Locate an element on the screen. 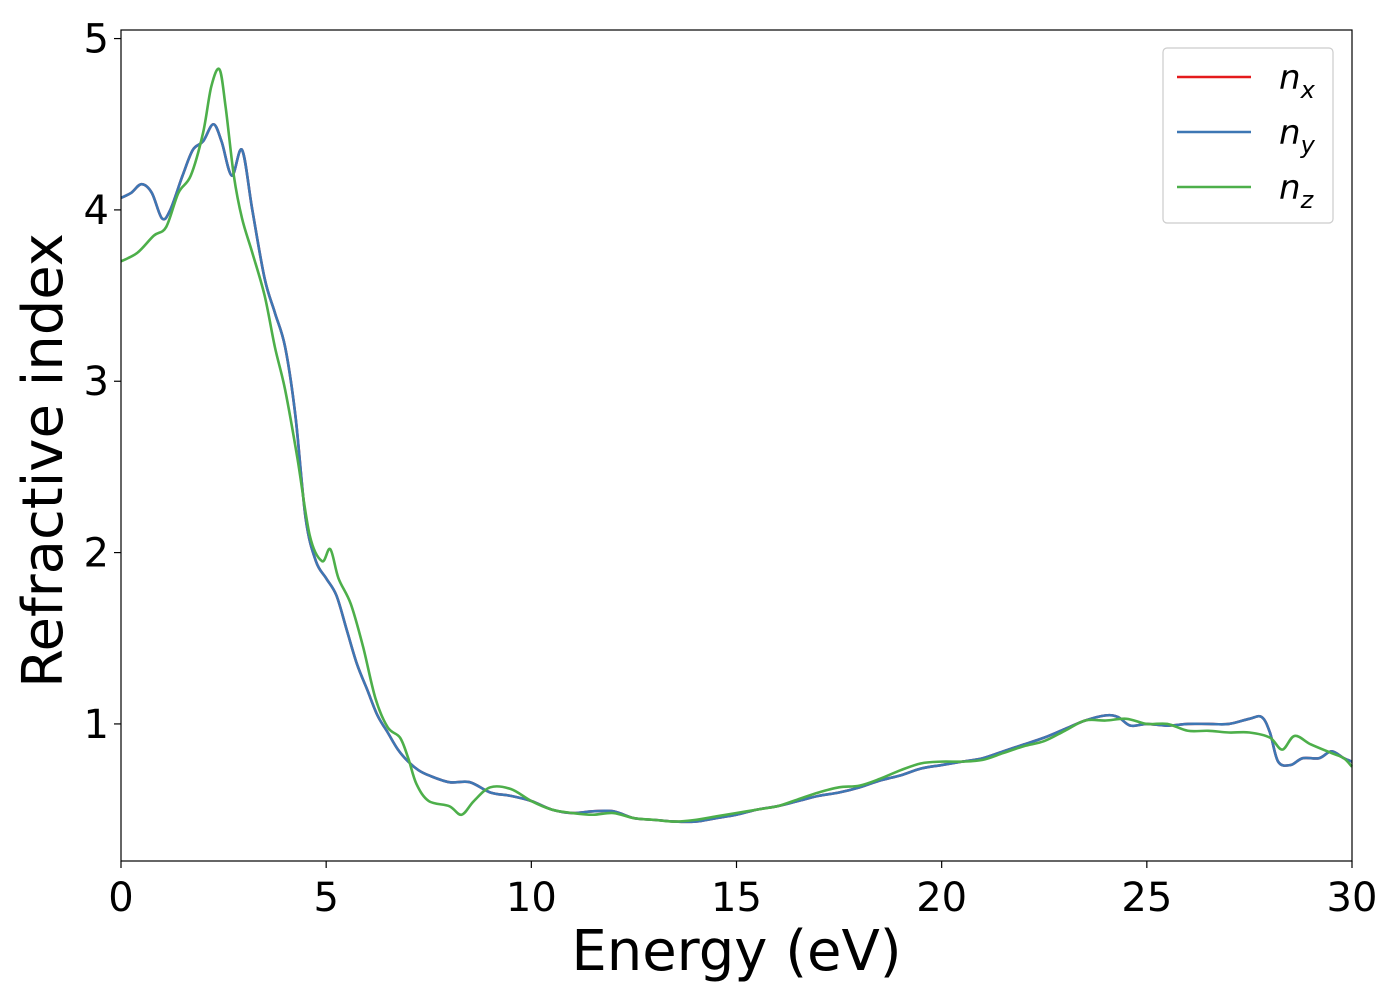  legend-label-x: nx is located at coordinates (1297, 81).